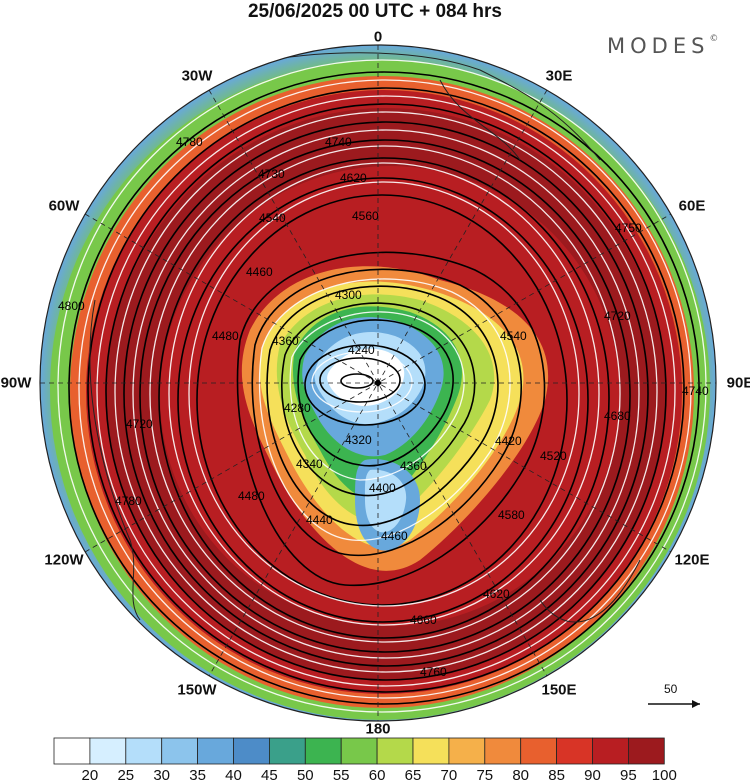  I want to click on colorbar-label: 35, so click(197, 774).